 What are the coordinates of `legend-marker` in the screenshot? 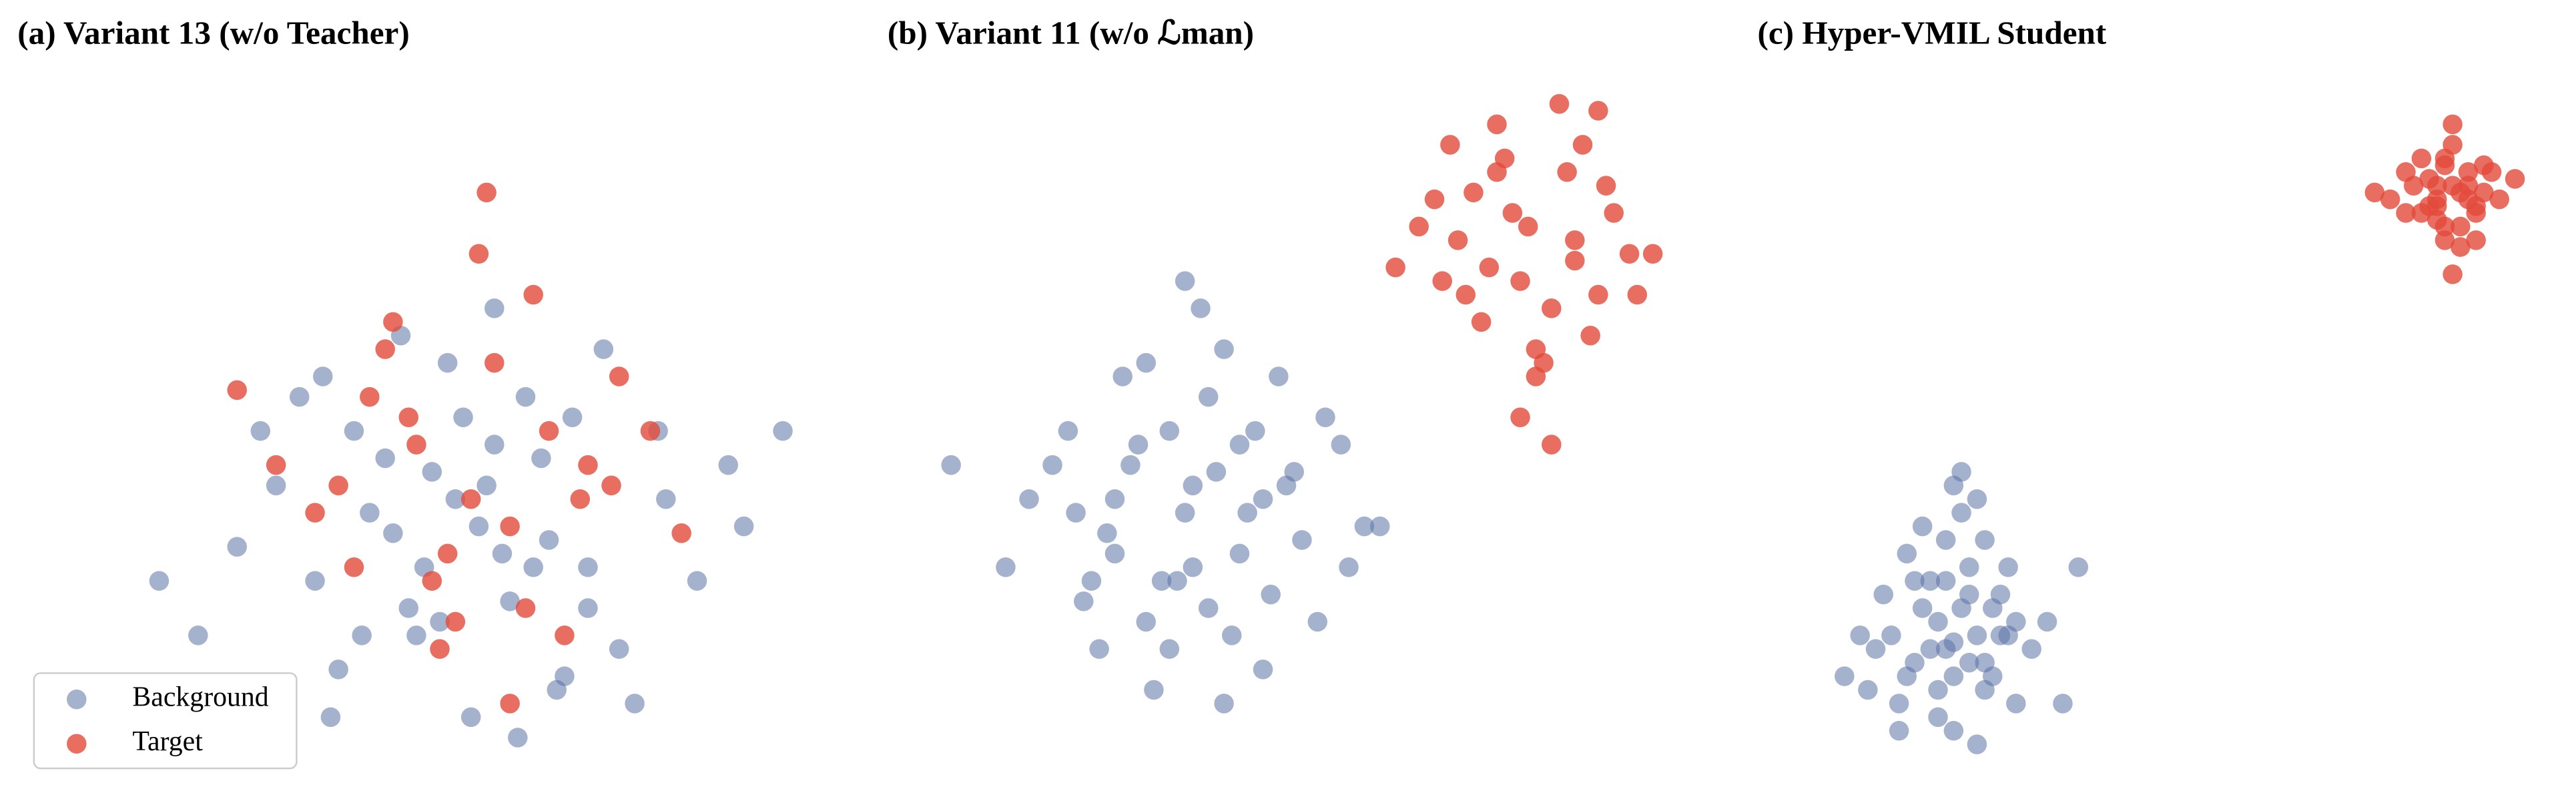 It's located at (77, 700).